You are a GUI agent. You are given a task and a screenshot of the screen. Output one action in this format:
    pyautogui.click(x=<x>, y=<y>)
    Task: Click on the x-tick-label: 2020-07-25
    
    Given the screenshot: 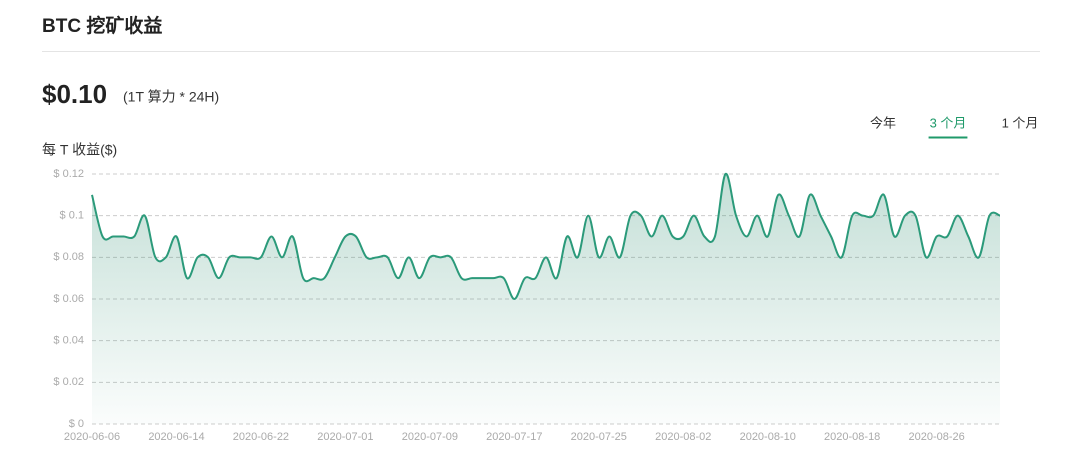 What is the action you would take?
    pyautogui.click(x=599, y=437)
    